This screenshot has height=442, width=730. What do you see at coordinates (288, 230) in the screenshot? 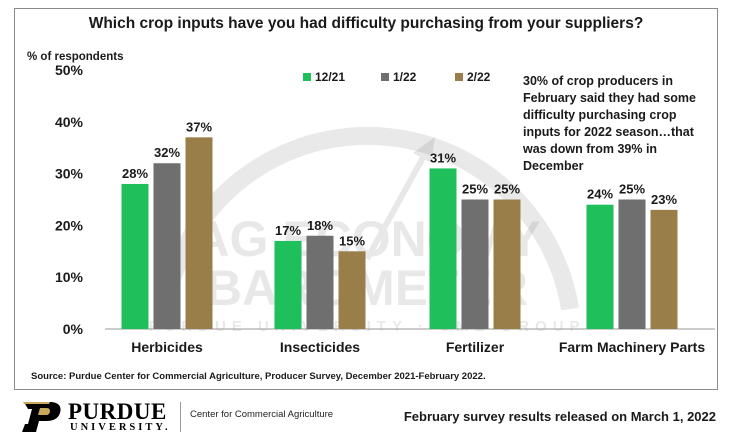
I see `bar-value-label: 17%` at bounding box center [288, 230].